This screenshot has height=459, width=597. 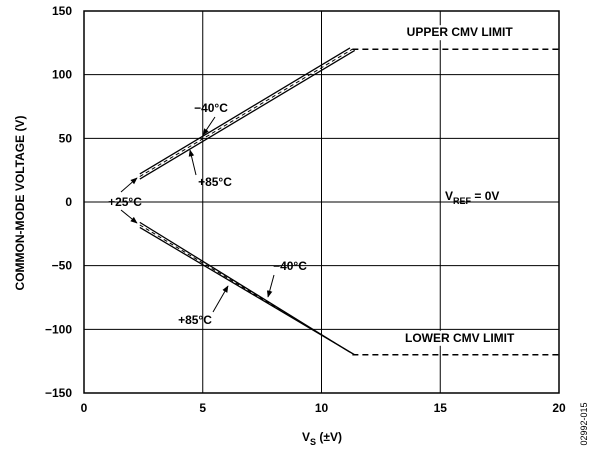 I want to click on limit-label: UPPER CMV LIMIT, so click(x=460, y=32).